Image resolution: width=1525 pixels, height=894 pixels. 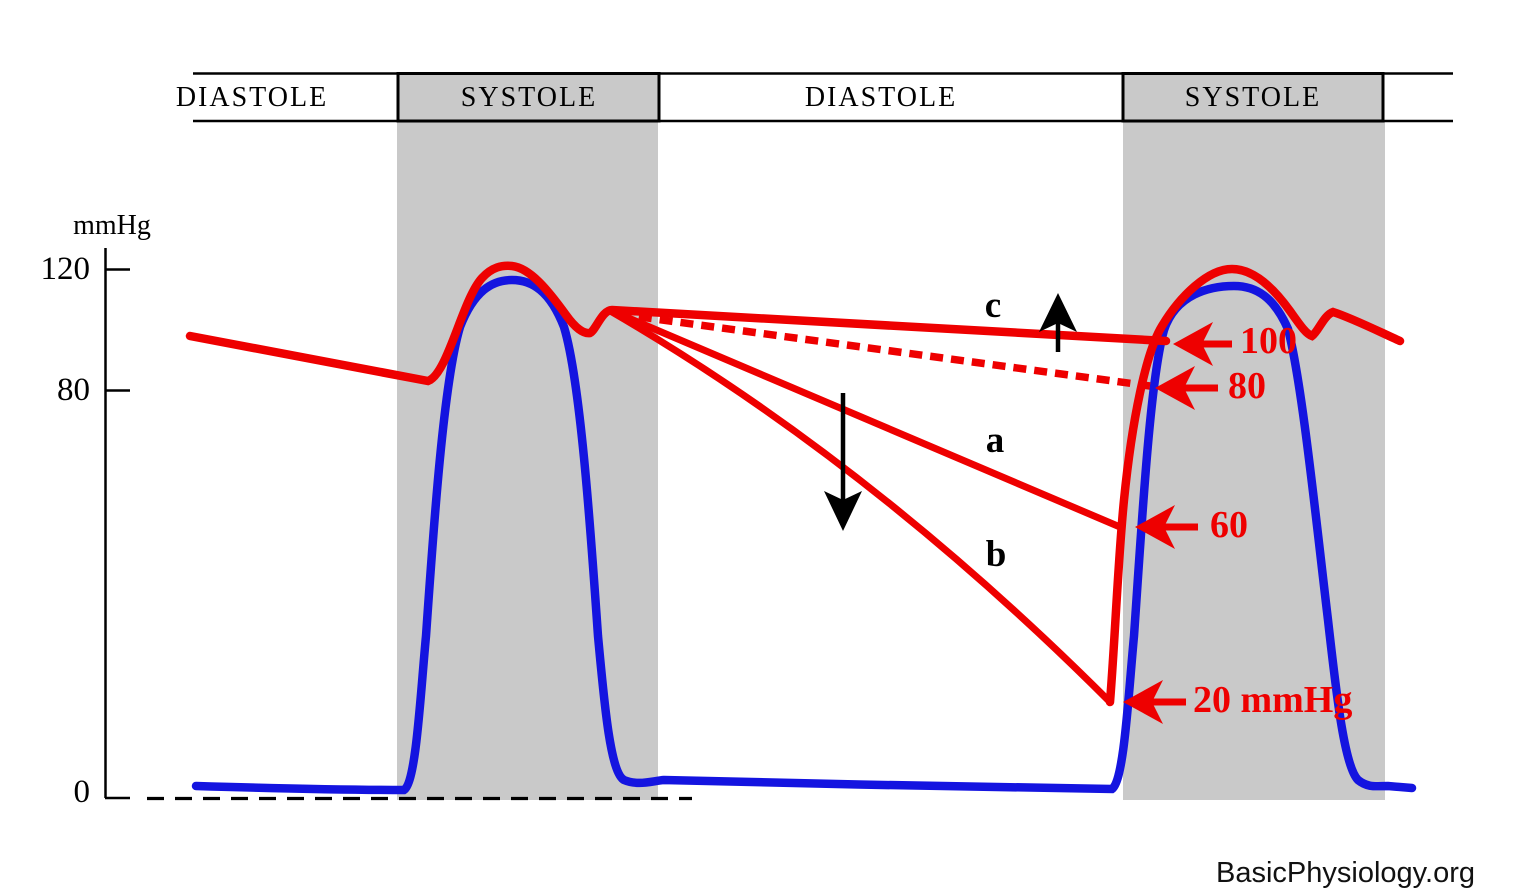 I want to click on curve-letter-a: a, so click(x=995, y=440).